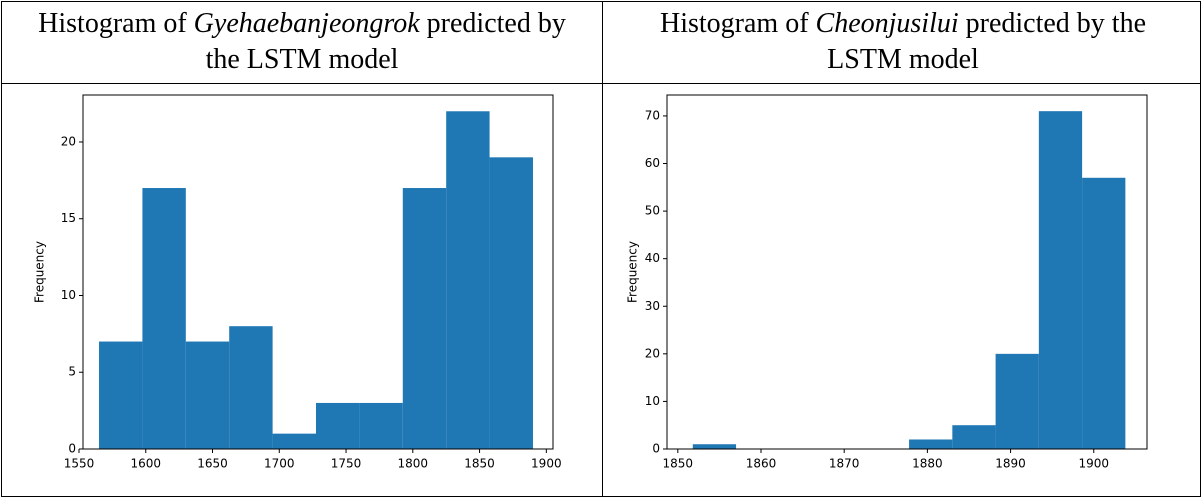 Image resolution: width=1203 pixels, height=504 pixels. Describe the element at coordinates (844, 464) in the screenshot. I see `x-tick-label: 1870` at that location.